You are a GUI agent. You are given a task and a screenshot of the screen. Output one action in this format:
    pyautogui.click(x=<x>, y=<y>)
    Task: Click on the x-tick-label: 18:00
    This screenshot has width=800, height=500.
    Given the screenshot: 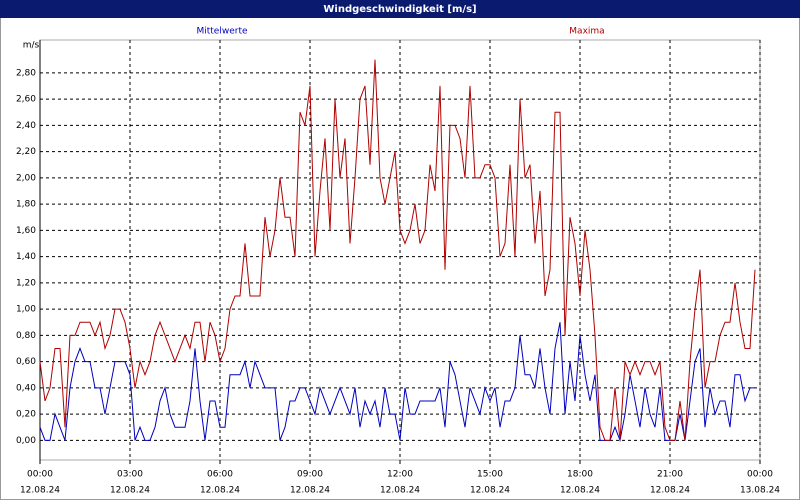 What is the action you would take?
    pyautogui.click(x=580, y=475)
    